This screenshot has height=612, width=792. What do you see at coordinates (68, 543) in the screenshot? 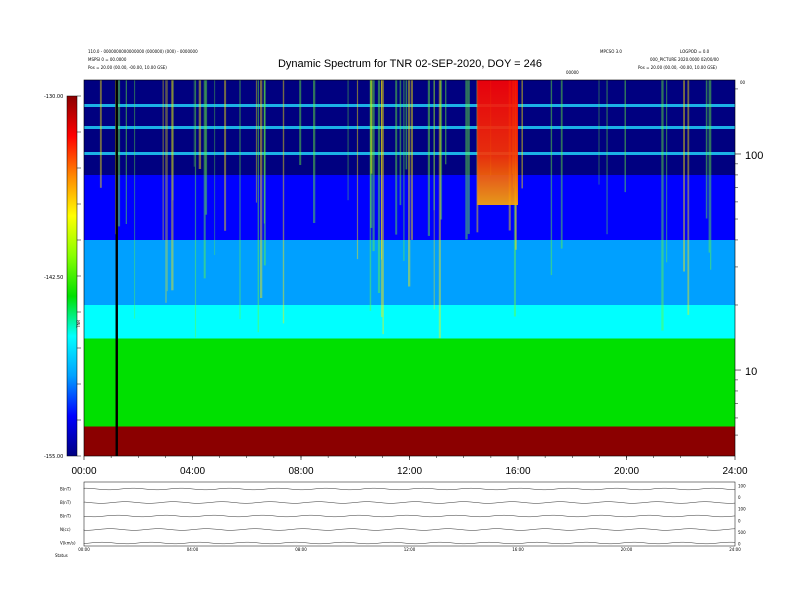
I see `strip-label: V(km/s)` at bounding box center [68, 543].